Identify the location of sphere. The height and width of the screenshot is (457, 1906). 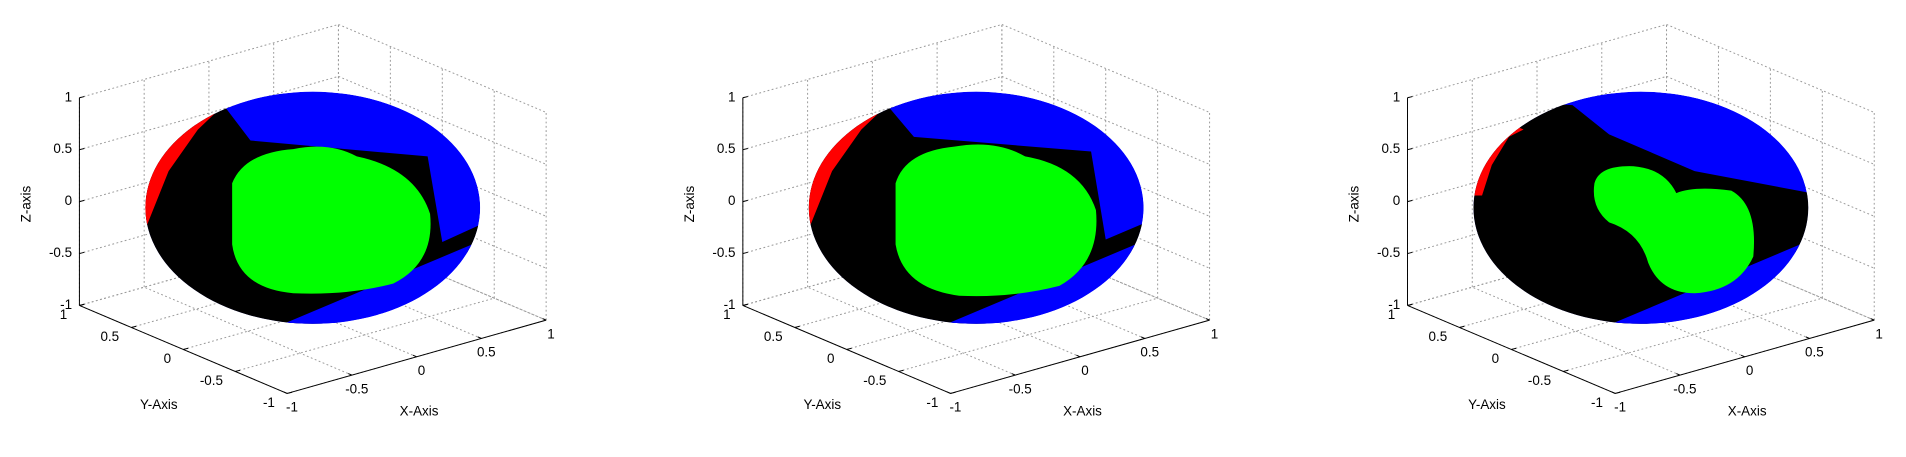
(313, 207).